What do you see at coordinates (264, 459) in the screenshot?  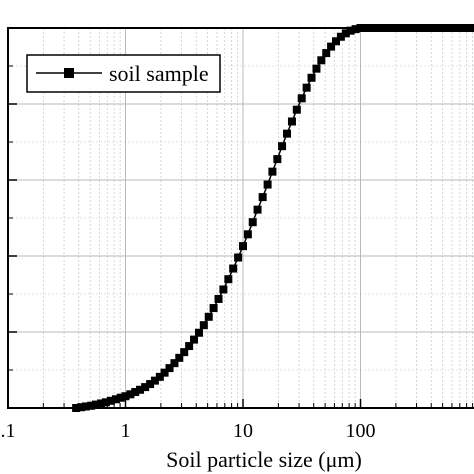 I see `x-axis-label: Soil particle size (μm)` at bounding box center [264, 459].